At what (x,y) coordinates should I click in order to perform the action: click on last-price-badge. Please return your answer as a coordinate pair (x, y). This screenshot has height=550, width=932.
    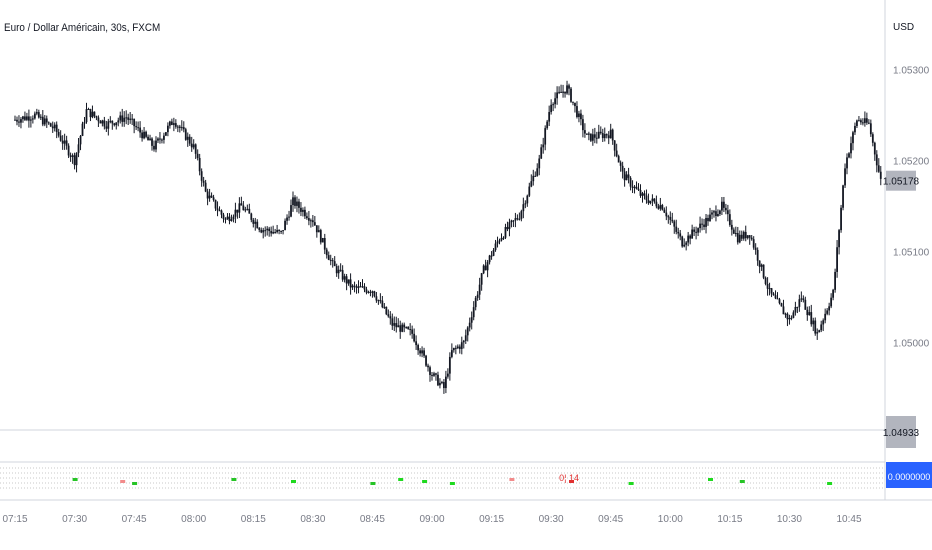
    Looking at the image, I should click on (901, 180).